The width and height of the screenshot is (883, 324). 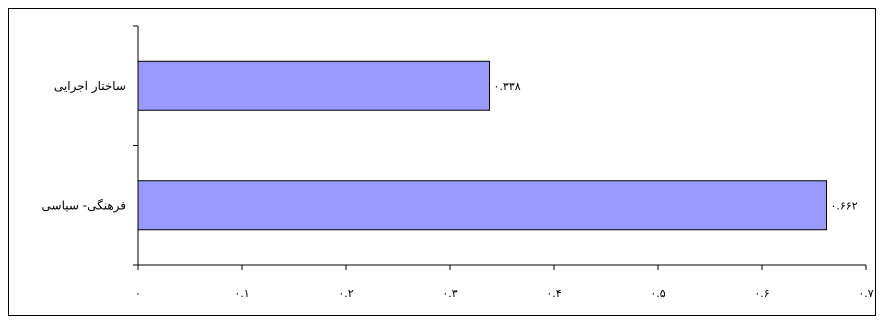 What do you see at coordinates (507, 86) in the screenshot?
I see `data-label: ۰.۳۳۸` at bounding box center [507, 86].